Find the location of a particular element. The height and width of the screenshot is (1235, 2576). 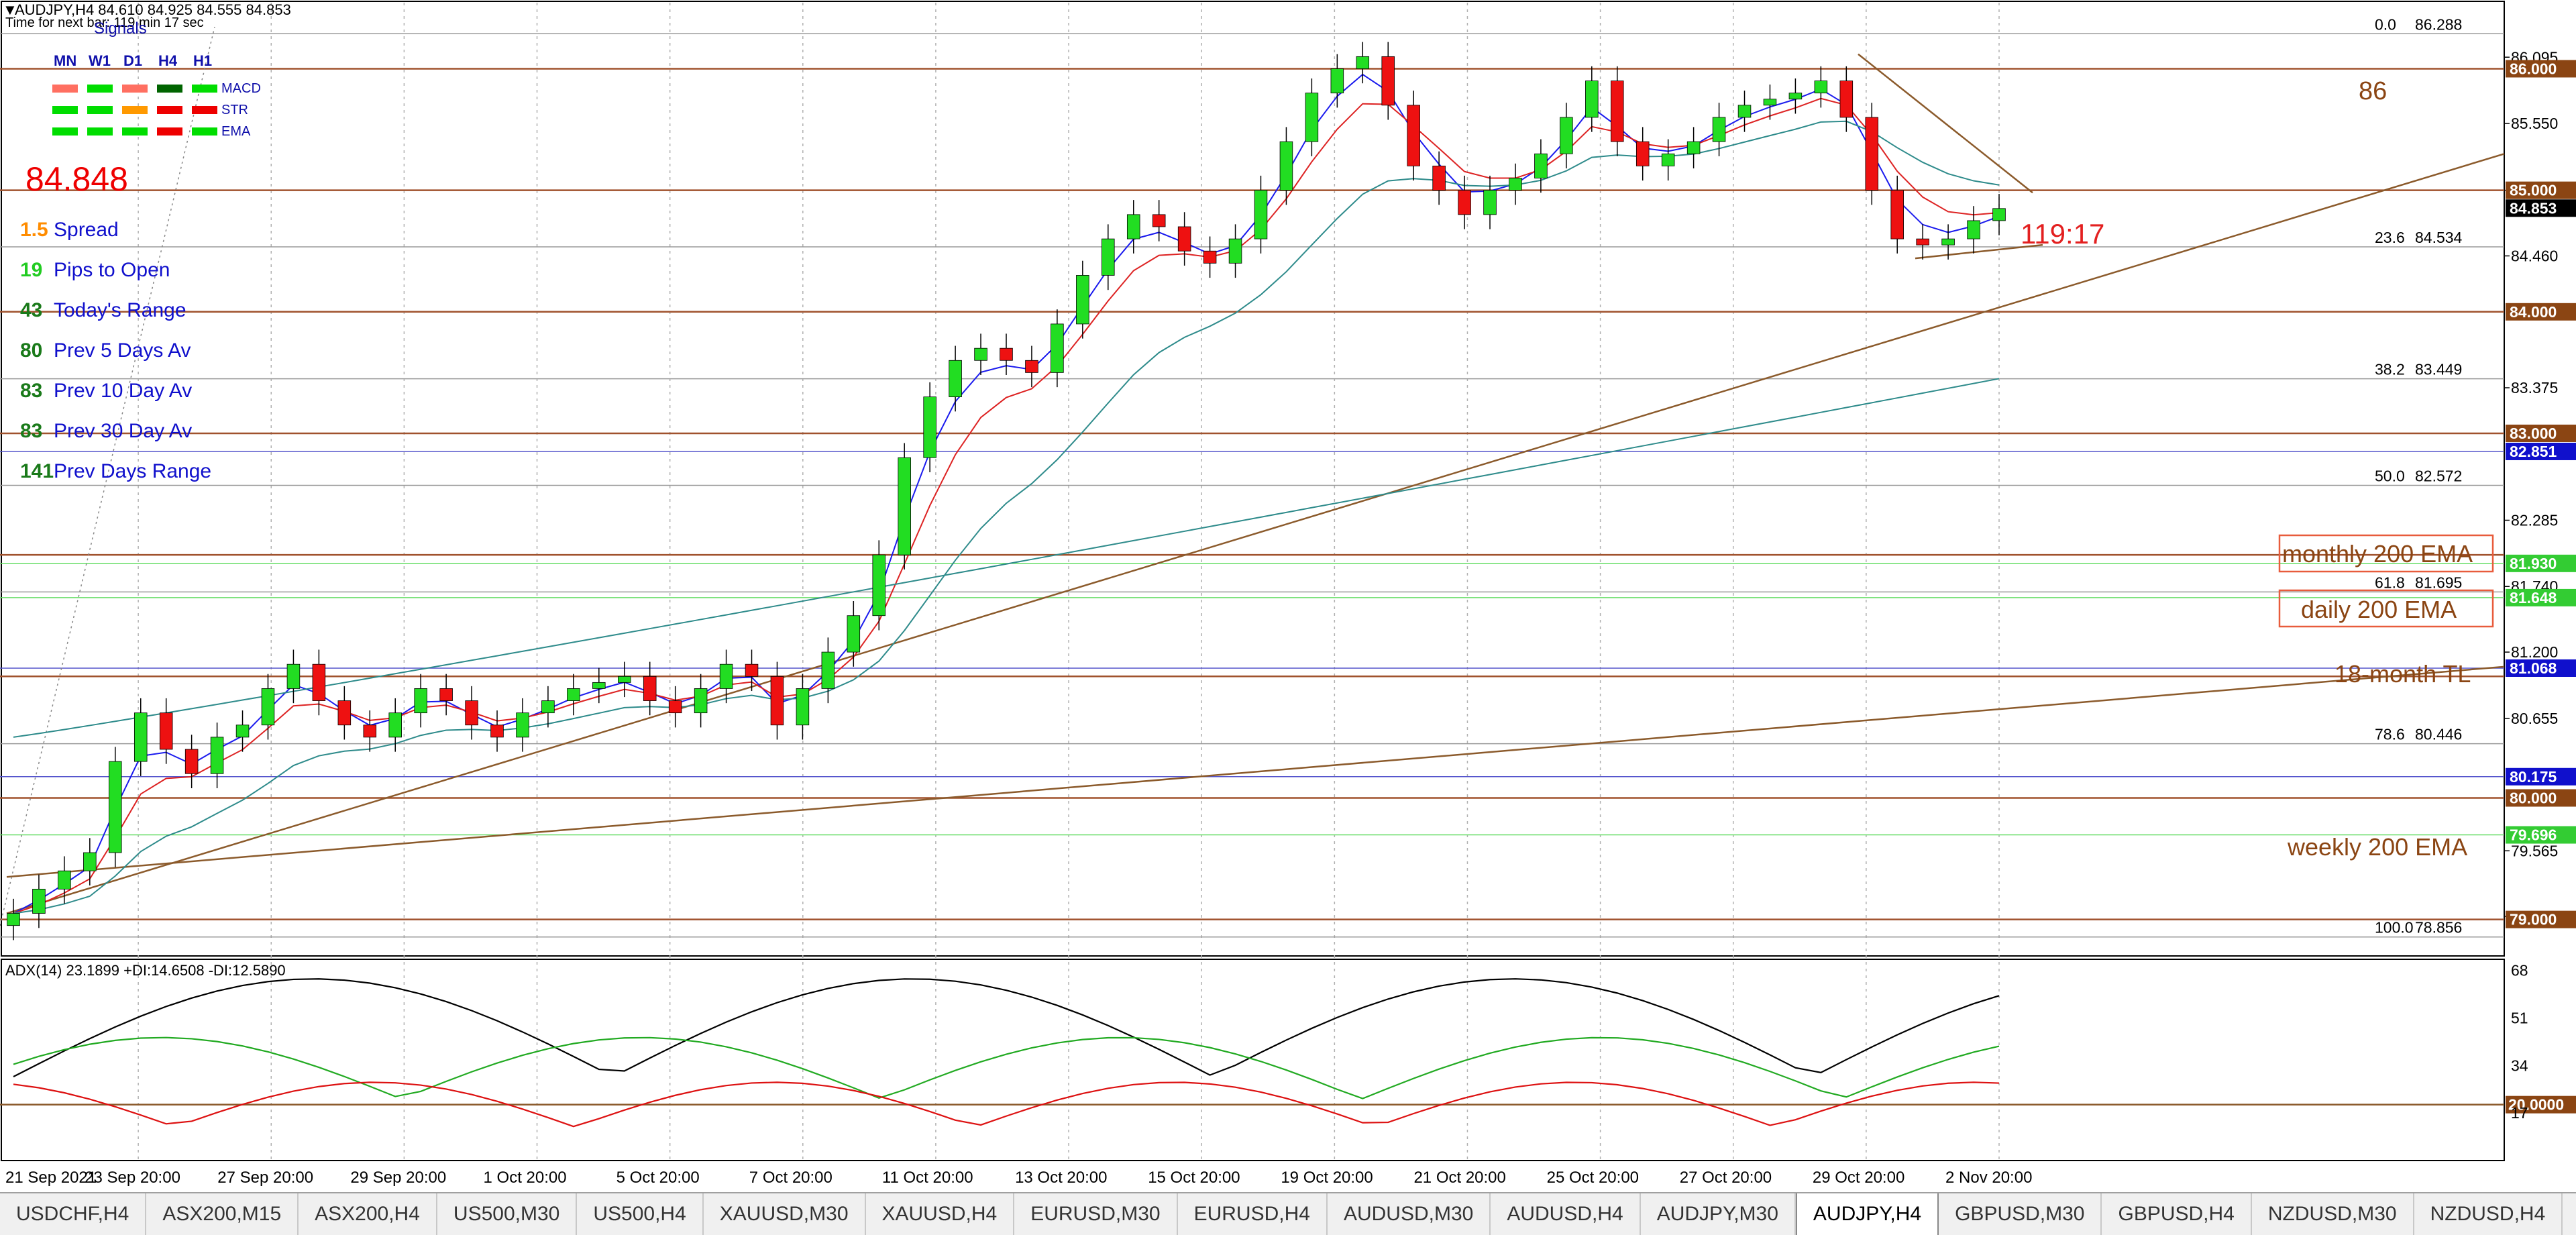

price-tag-label: 84.000 is located at coordinates (2533, 312).